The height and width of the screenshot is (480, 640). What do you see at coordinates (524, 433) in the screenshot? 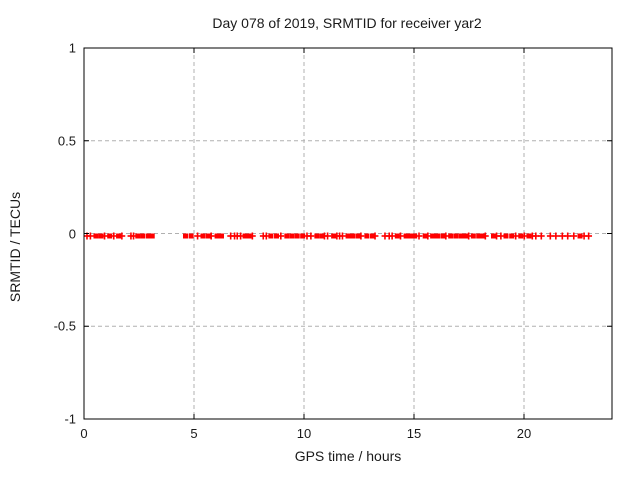
I see `x-tick-label: 20` at bounding box center [524, 433].